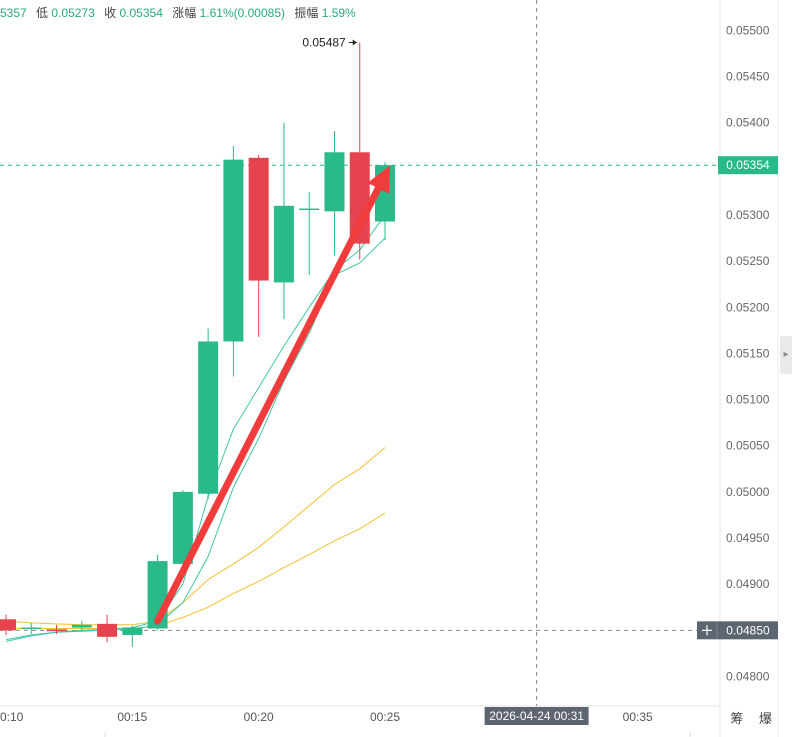 This screenshot has height=737, width=792. I want to click on change-label: 涨幅, so click(184, 13).